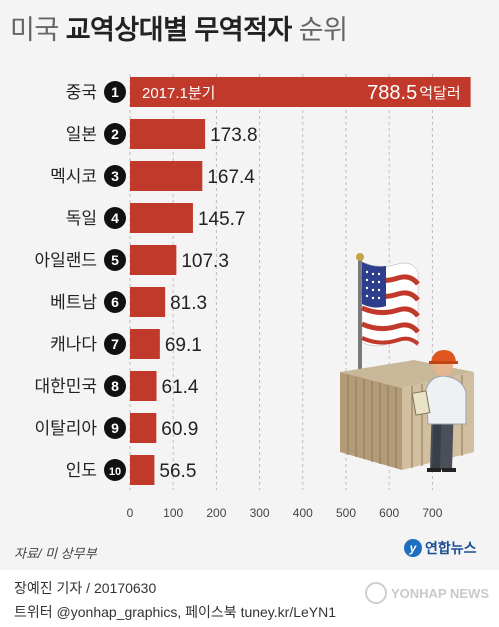 The image size is (499, 627). Describe the element at coordinates (73, 176) in the screenshot. I see `category-label: 멕시코` at that location.